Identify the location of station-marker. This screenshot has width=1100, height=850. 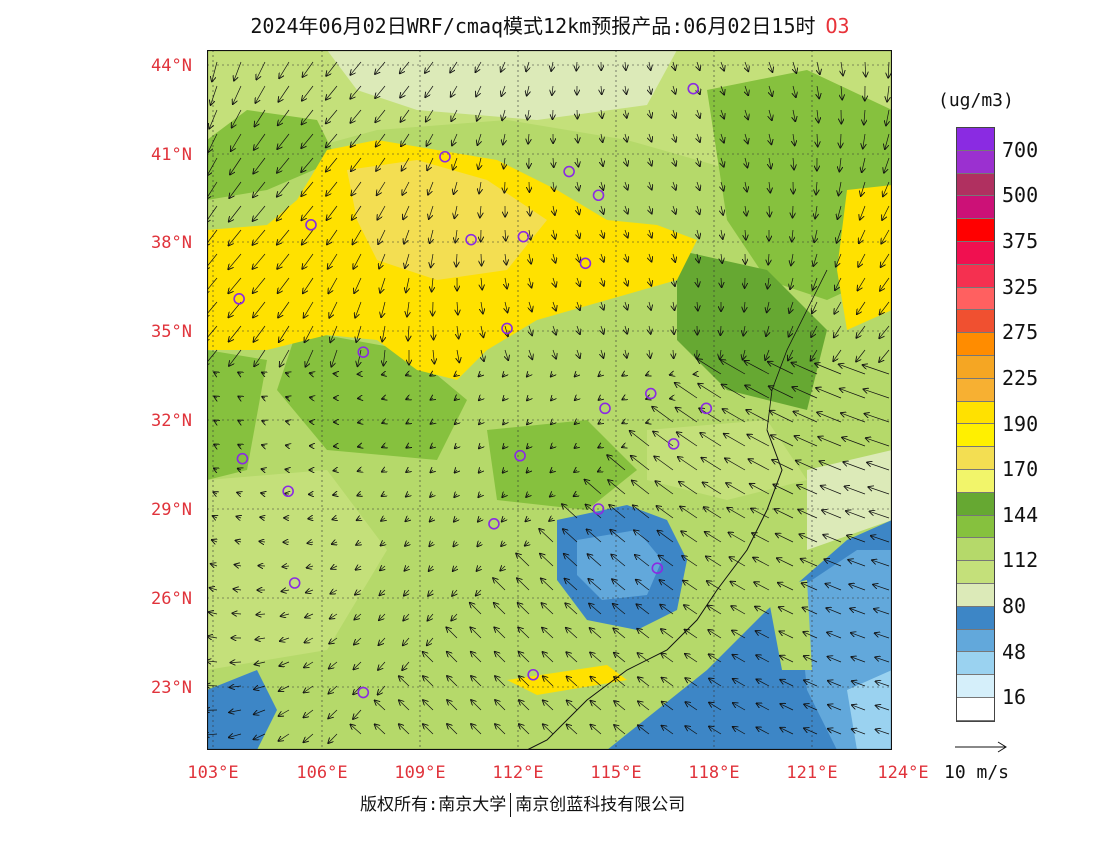
(520, 455).